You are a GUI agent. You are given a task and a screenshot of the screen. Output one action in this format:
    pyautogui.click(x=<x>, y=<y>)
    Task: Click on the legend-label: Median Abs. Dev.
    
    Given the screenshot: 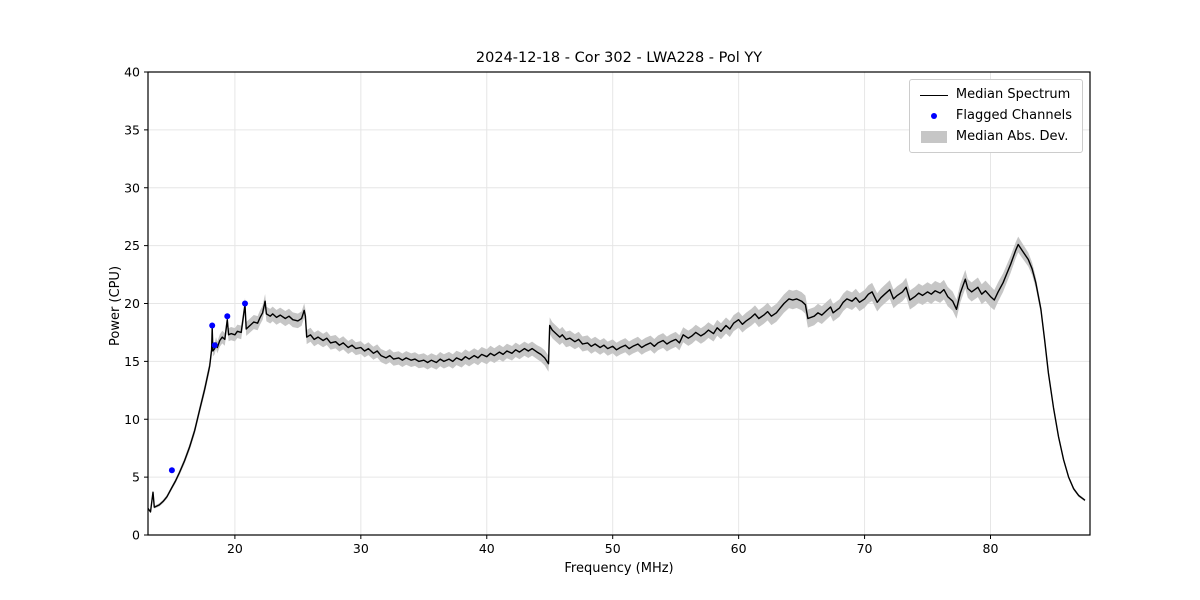 What is the action you would take?
    pyautogui.click(x=1012, y=136)
    